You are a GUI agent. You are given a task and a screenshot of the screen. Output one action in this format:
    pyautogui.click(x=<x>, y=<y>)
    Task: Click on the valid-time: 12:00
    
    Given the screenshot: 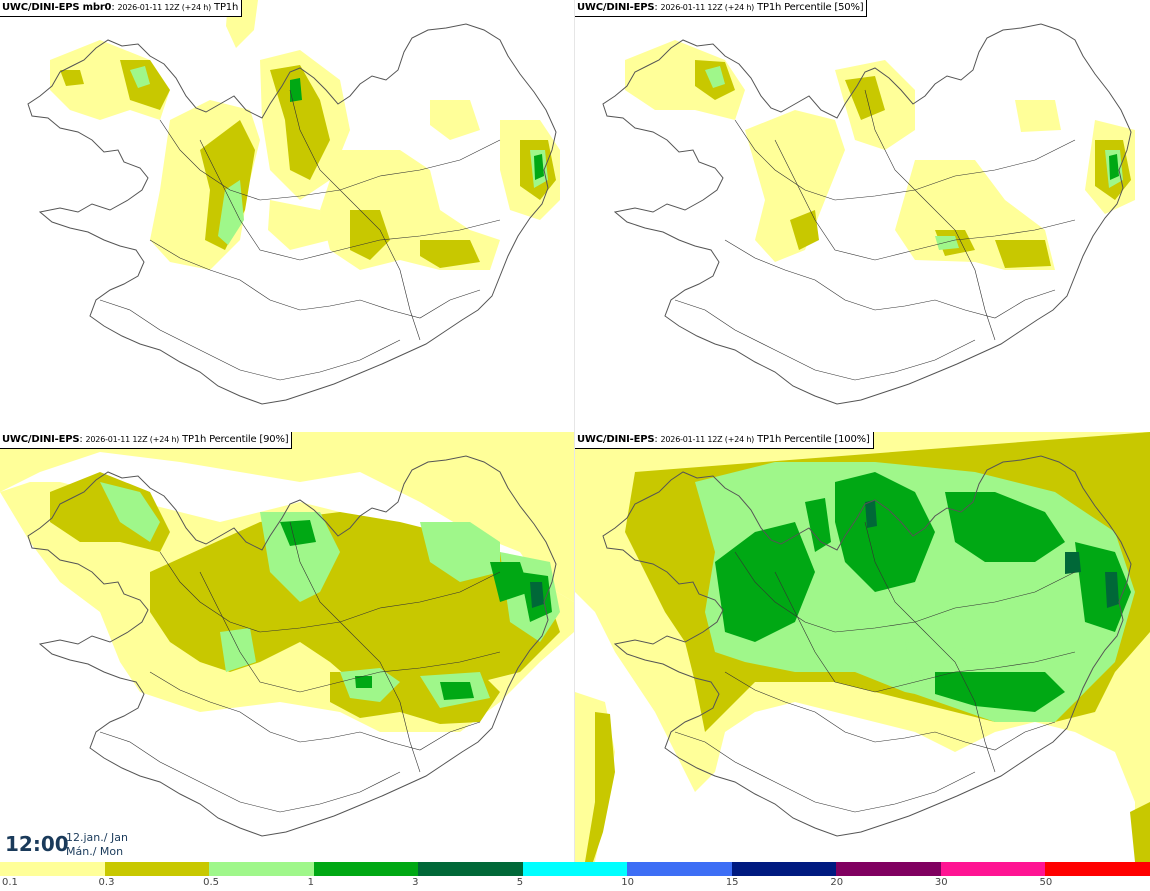 What is the action you would take?
    pyautogui.click(x=37, y=844)
    